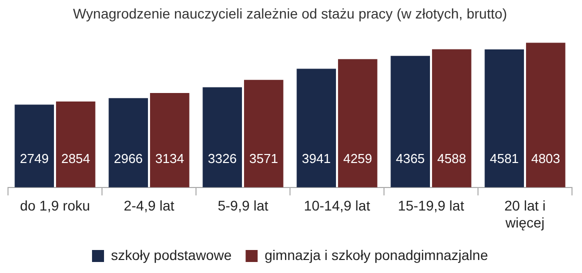 The height and width of the screenshot is (273, 582). I want to click on data-label: 3326, so click(222, 158).